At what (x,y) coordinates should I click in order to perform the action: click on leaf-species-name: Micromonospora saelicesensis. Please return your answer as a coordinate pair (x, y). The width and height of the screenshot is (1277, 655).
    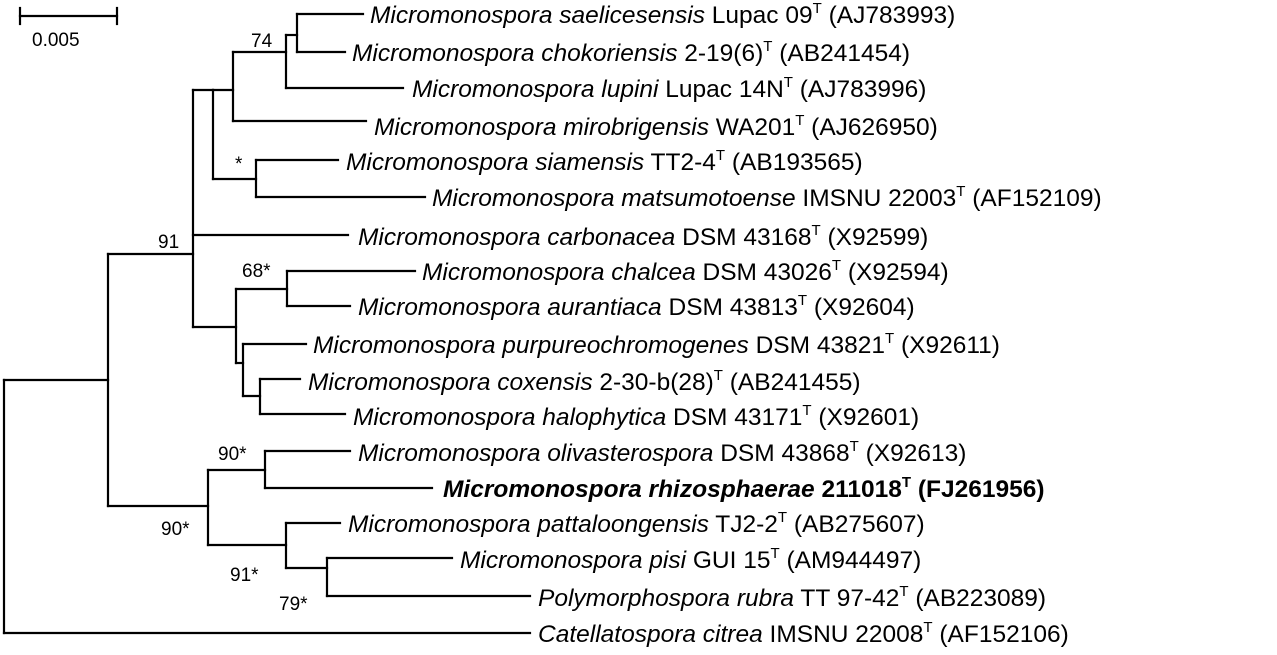
    Looking at the image, I should click on (537, 15).